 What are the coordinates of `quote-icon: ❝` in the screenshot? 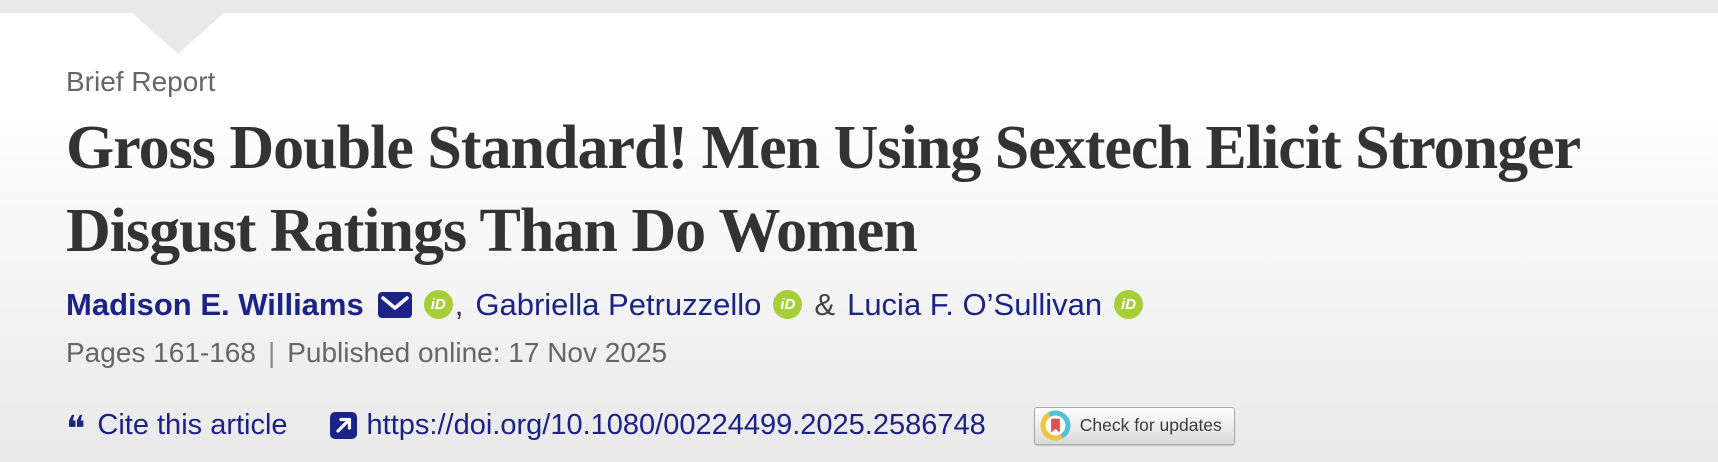 It's located at (76, 429).